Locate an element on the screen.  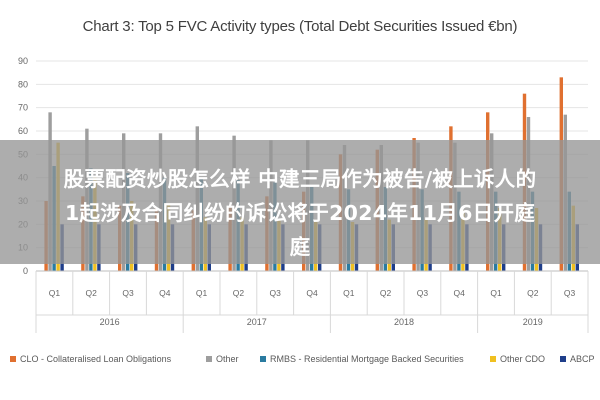
legend-label: ABCP is located at coordinates (582, 359).